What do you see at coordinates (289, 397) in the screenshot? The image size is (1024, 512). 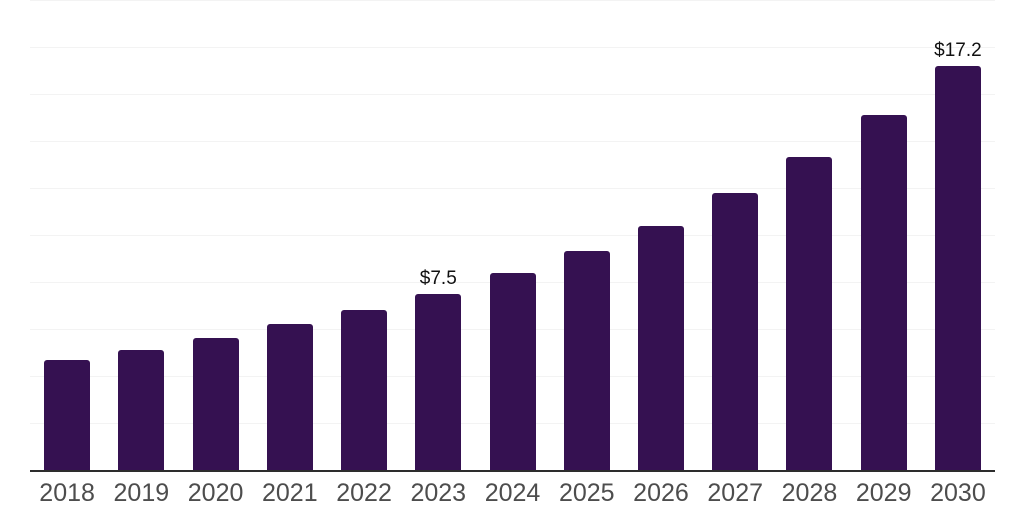 I see `bar-2021` at bounding box center [289, 397].